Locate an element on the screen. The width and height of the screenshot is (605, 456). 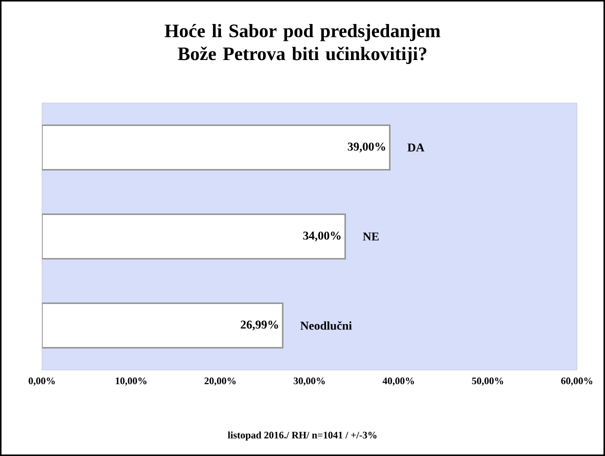
y-tick-label: NE is located at coordinates (370, 236).